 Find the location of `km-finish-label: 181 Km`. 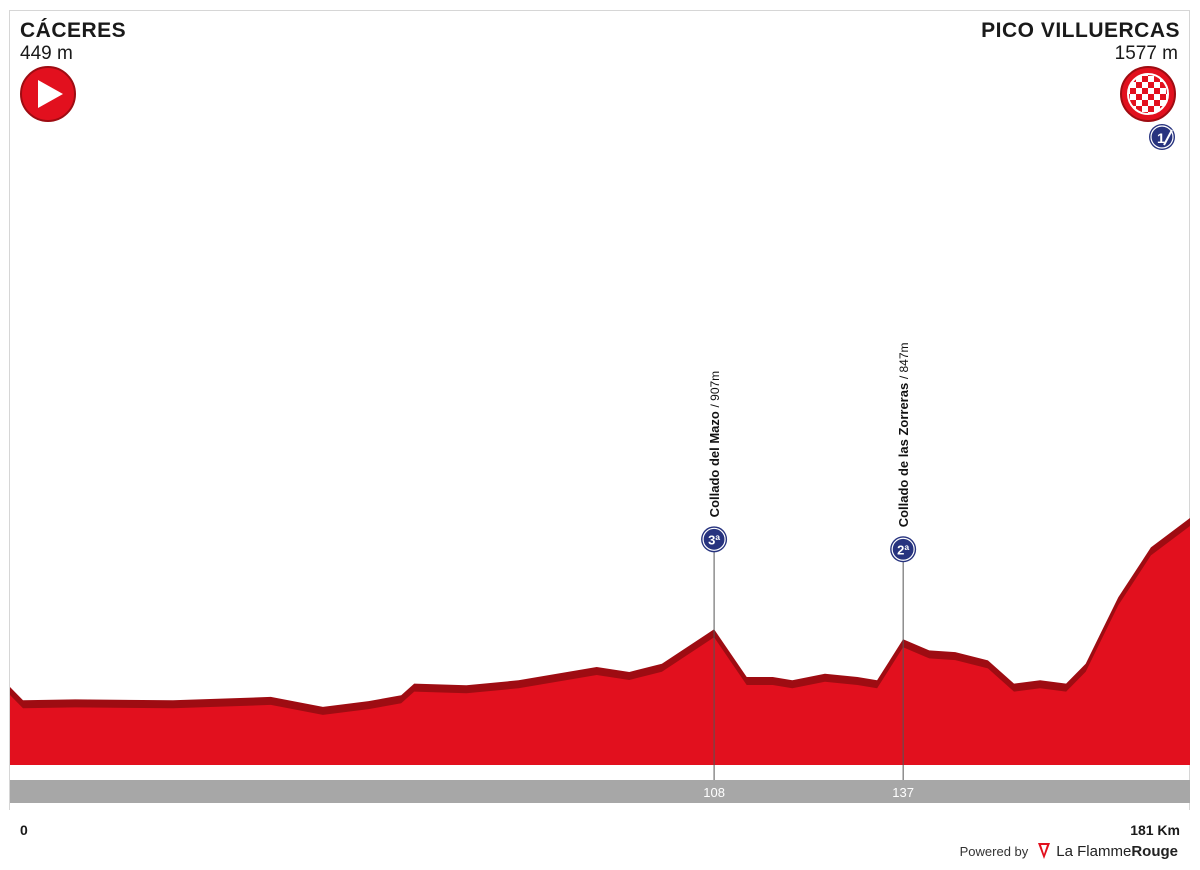

km-finish-label: 181 Km is located at coordinates (1155, 830).